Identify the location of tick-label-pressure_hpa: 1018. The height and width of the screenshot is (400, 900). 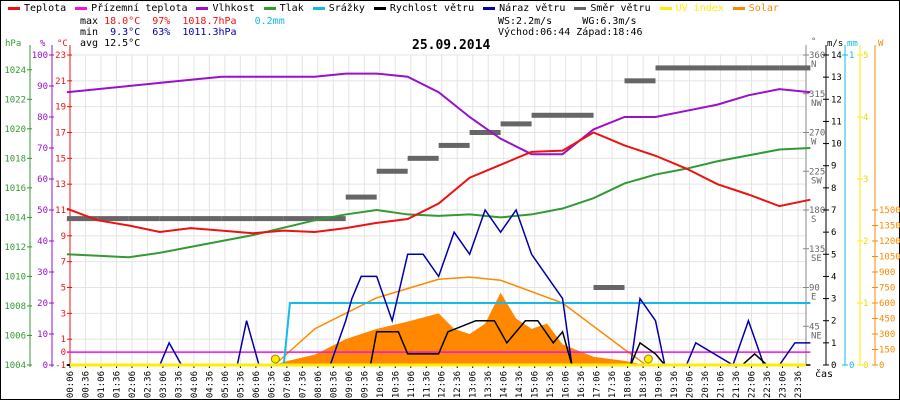
(15, 159).